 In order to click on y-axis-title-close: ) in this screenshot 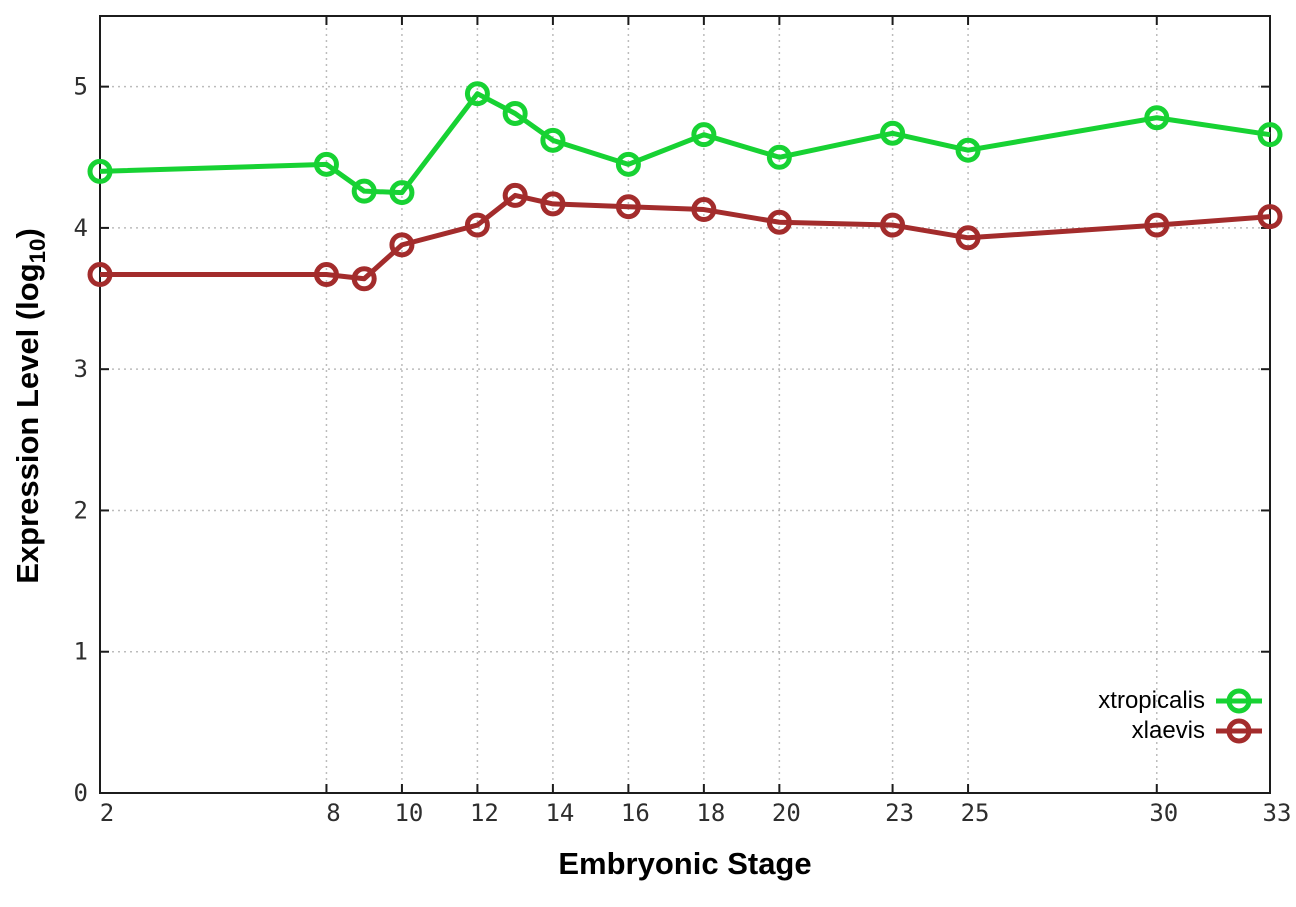, I will do `click(27, 233)`.